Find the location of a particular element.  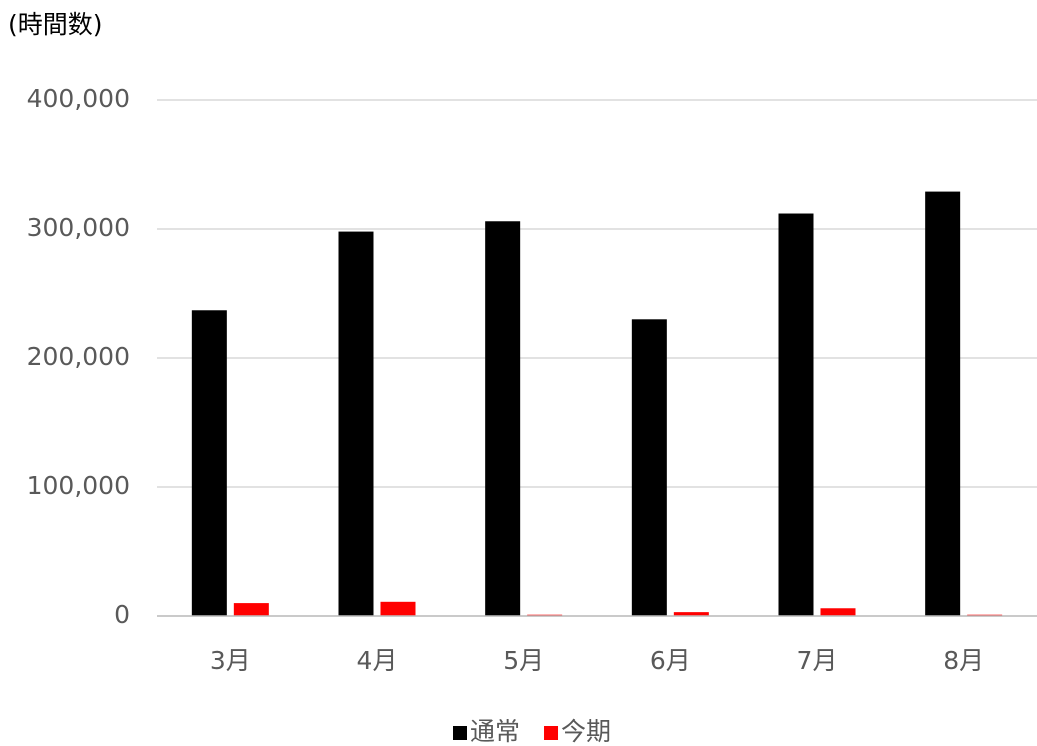

y-tick-label: 300,000 is located at coordinates (78, 227).